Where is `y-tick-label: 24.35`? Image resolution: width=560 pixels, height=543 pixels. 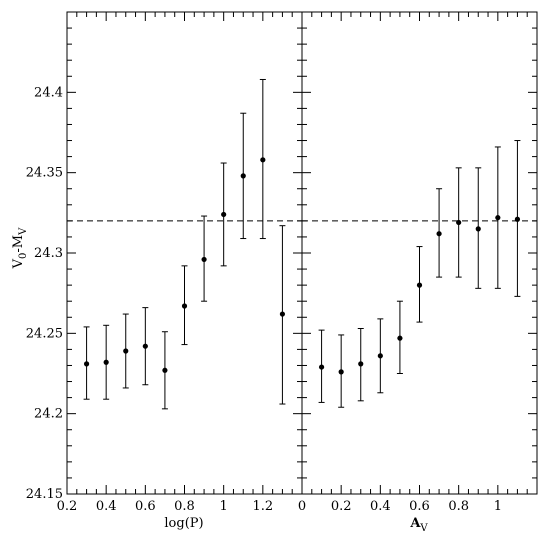 y-tick-label: 24.35 is located at coordinates (44, 173).